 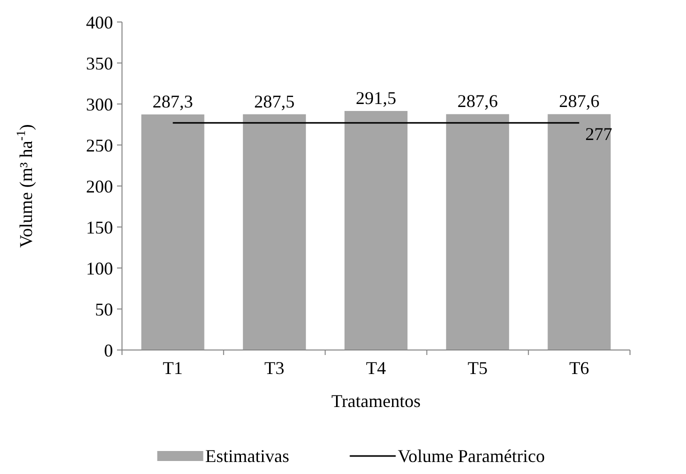 I want to click on legend-label: Volume Paramétrico, so click(x=471, y=456).